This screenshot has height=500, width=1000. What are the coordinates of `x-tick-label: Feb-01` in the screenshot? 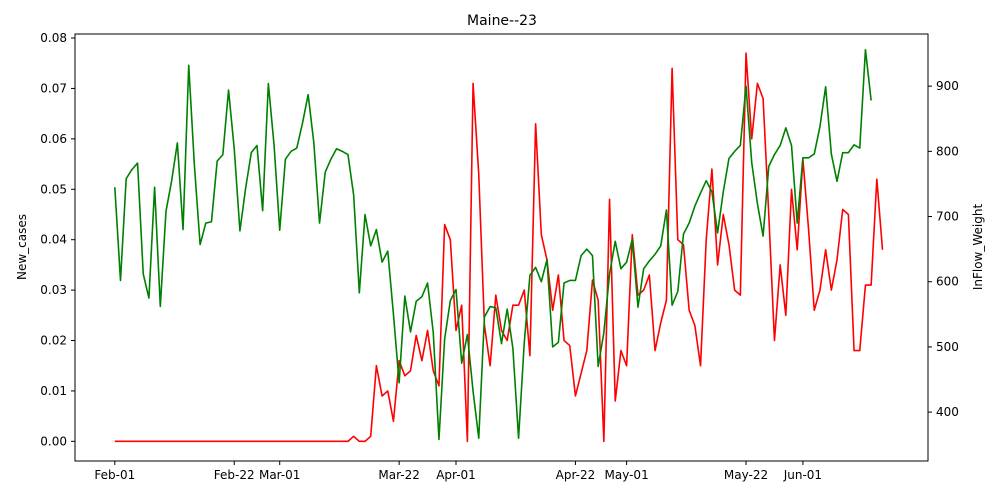 It's located at (114, 475).